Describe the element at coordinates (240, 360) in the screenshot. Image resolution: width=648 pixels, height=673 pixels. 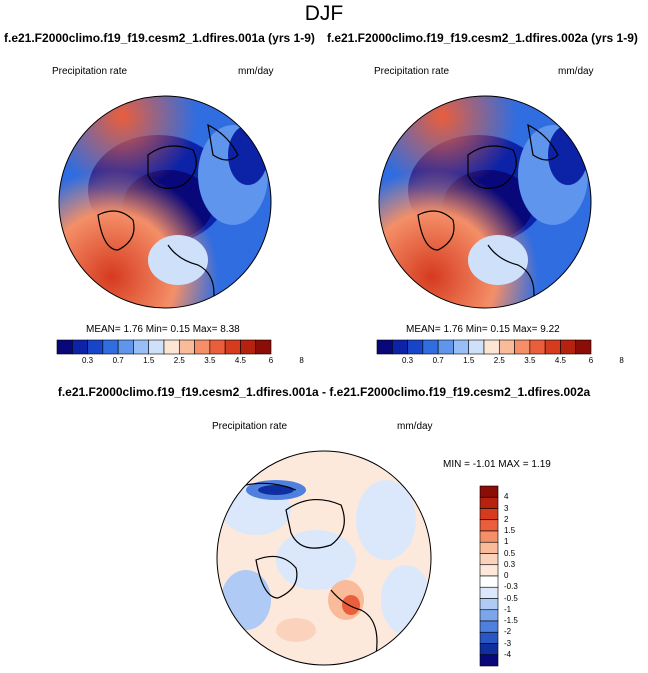
I see `panel1-colorbar-tick-label: 4.5` at that location.